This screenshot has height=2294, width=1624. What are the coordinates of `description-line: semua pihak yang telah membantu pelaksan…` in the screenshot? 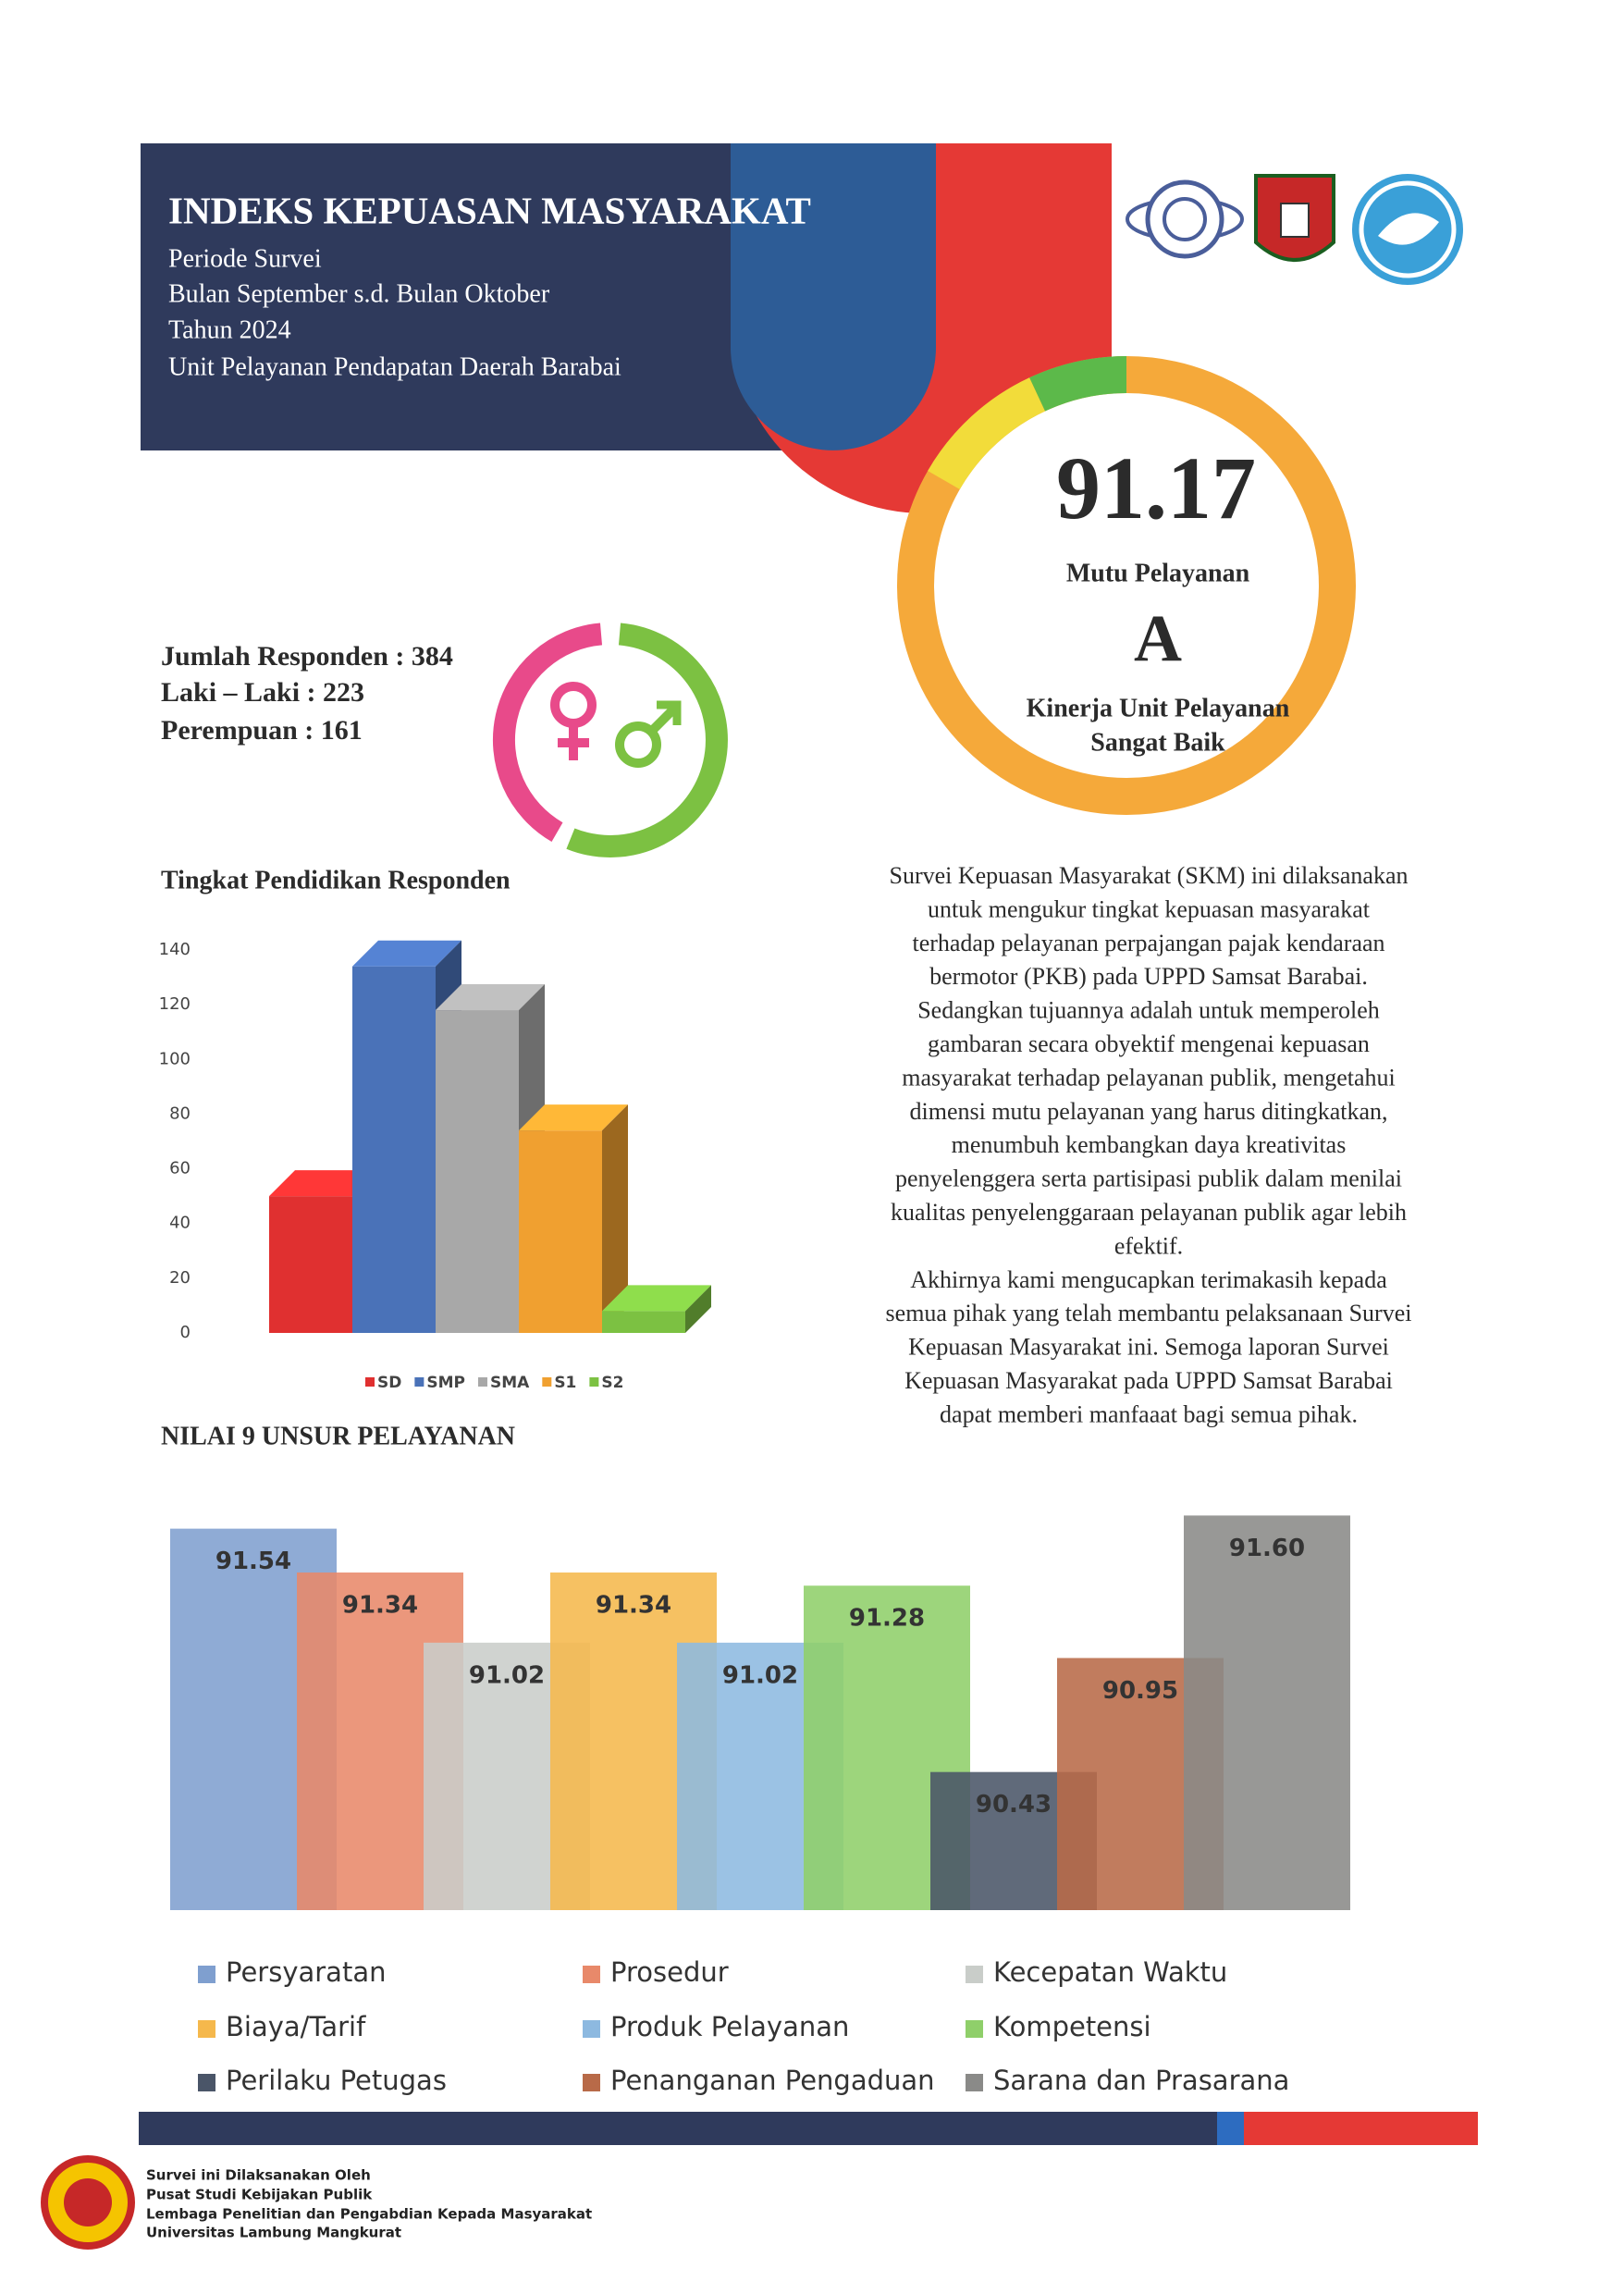 It's located at (1149, 1313).